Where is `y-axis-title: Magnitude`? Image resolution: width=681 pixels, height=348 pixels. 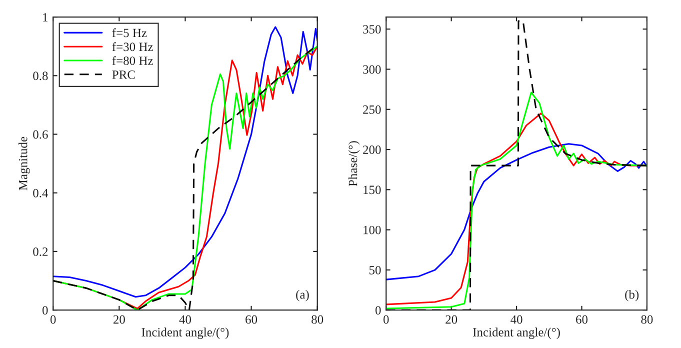
y-axis-title: Magnitude is located at coordinates (24, 163).